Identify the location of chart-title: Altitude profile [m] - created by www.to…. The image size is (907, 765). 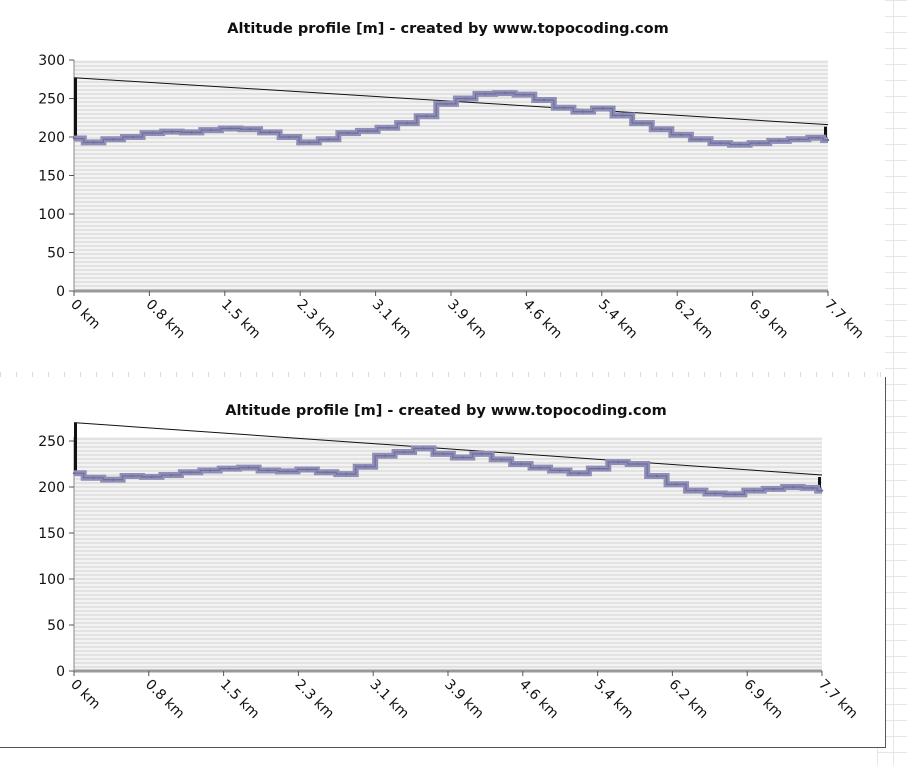
(447, 29).